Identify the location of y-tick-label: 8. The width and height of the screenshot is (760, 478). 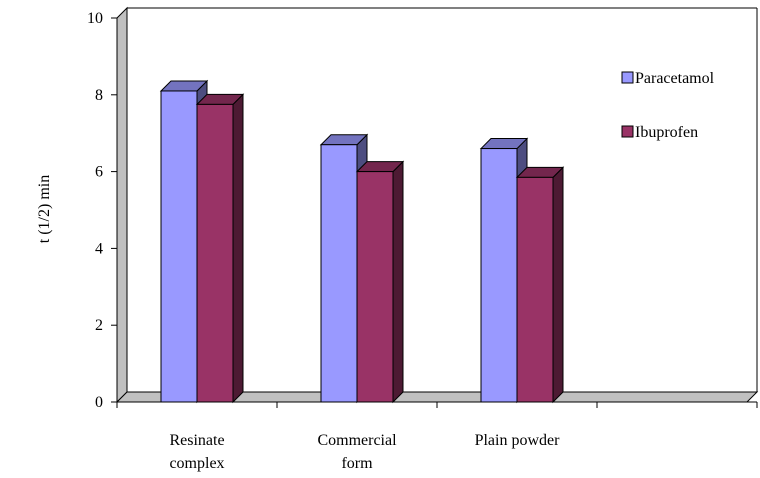
(99, 95).